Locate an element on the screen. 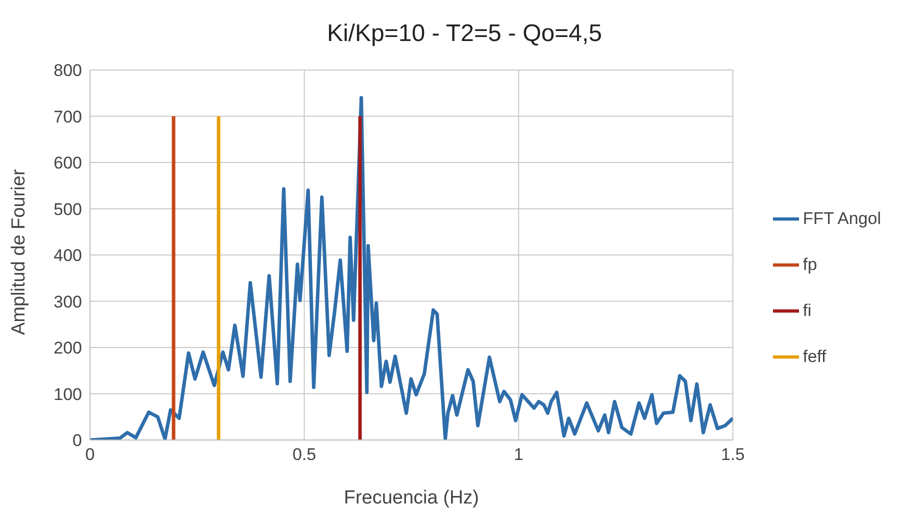 The height and width of the screenshot is (523, 909). x-axis-title: Frecuencia (Hz) is located at coordinates (412, 497).